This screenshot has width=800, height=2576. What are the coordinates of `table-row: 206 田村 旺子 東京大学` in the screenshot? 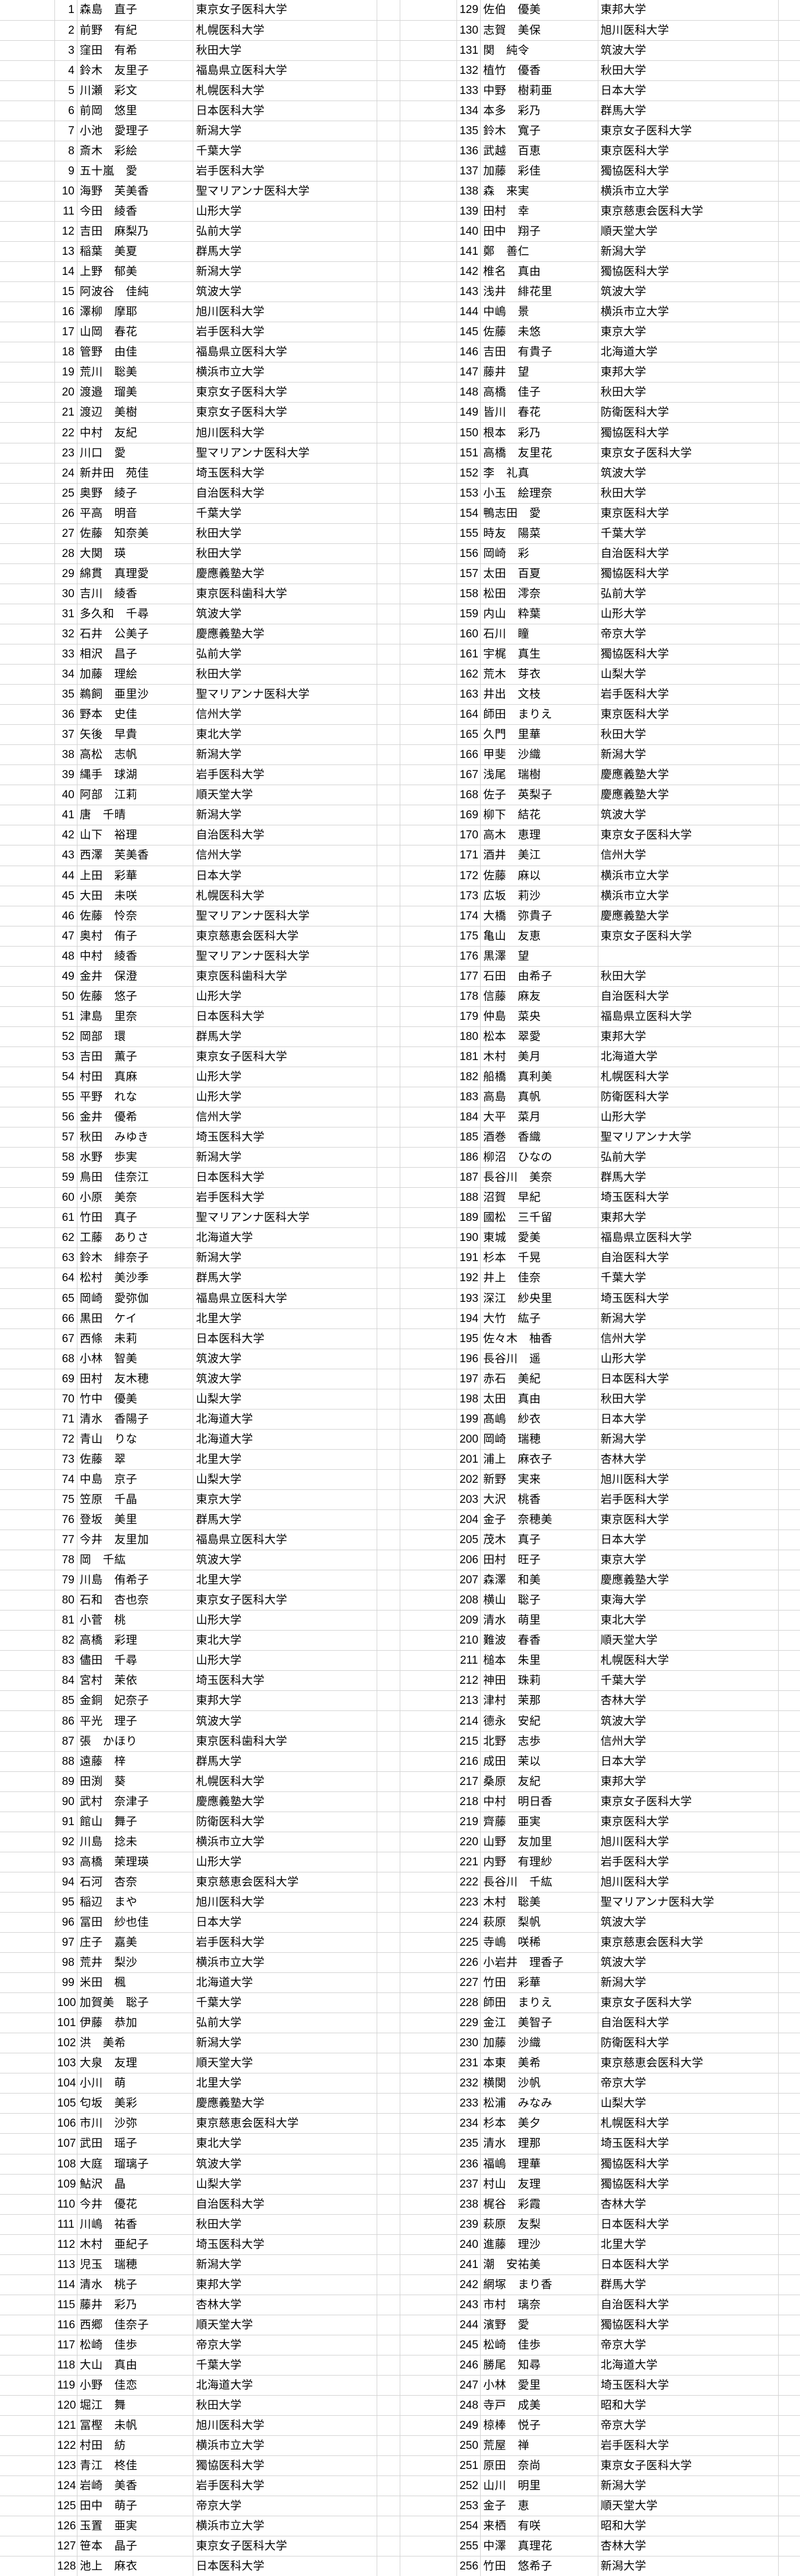 It's located at (600, 1560).